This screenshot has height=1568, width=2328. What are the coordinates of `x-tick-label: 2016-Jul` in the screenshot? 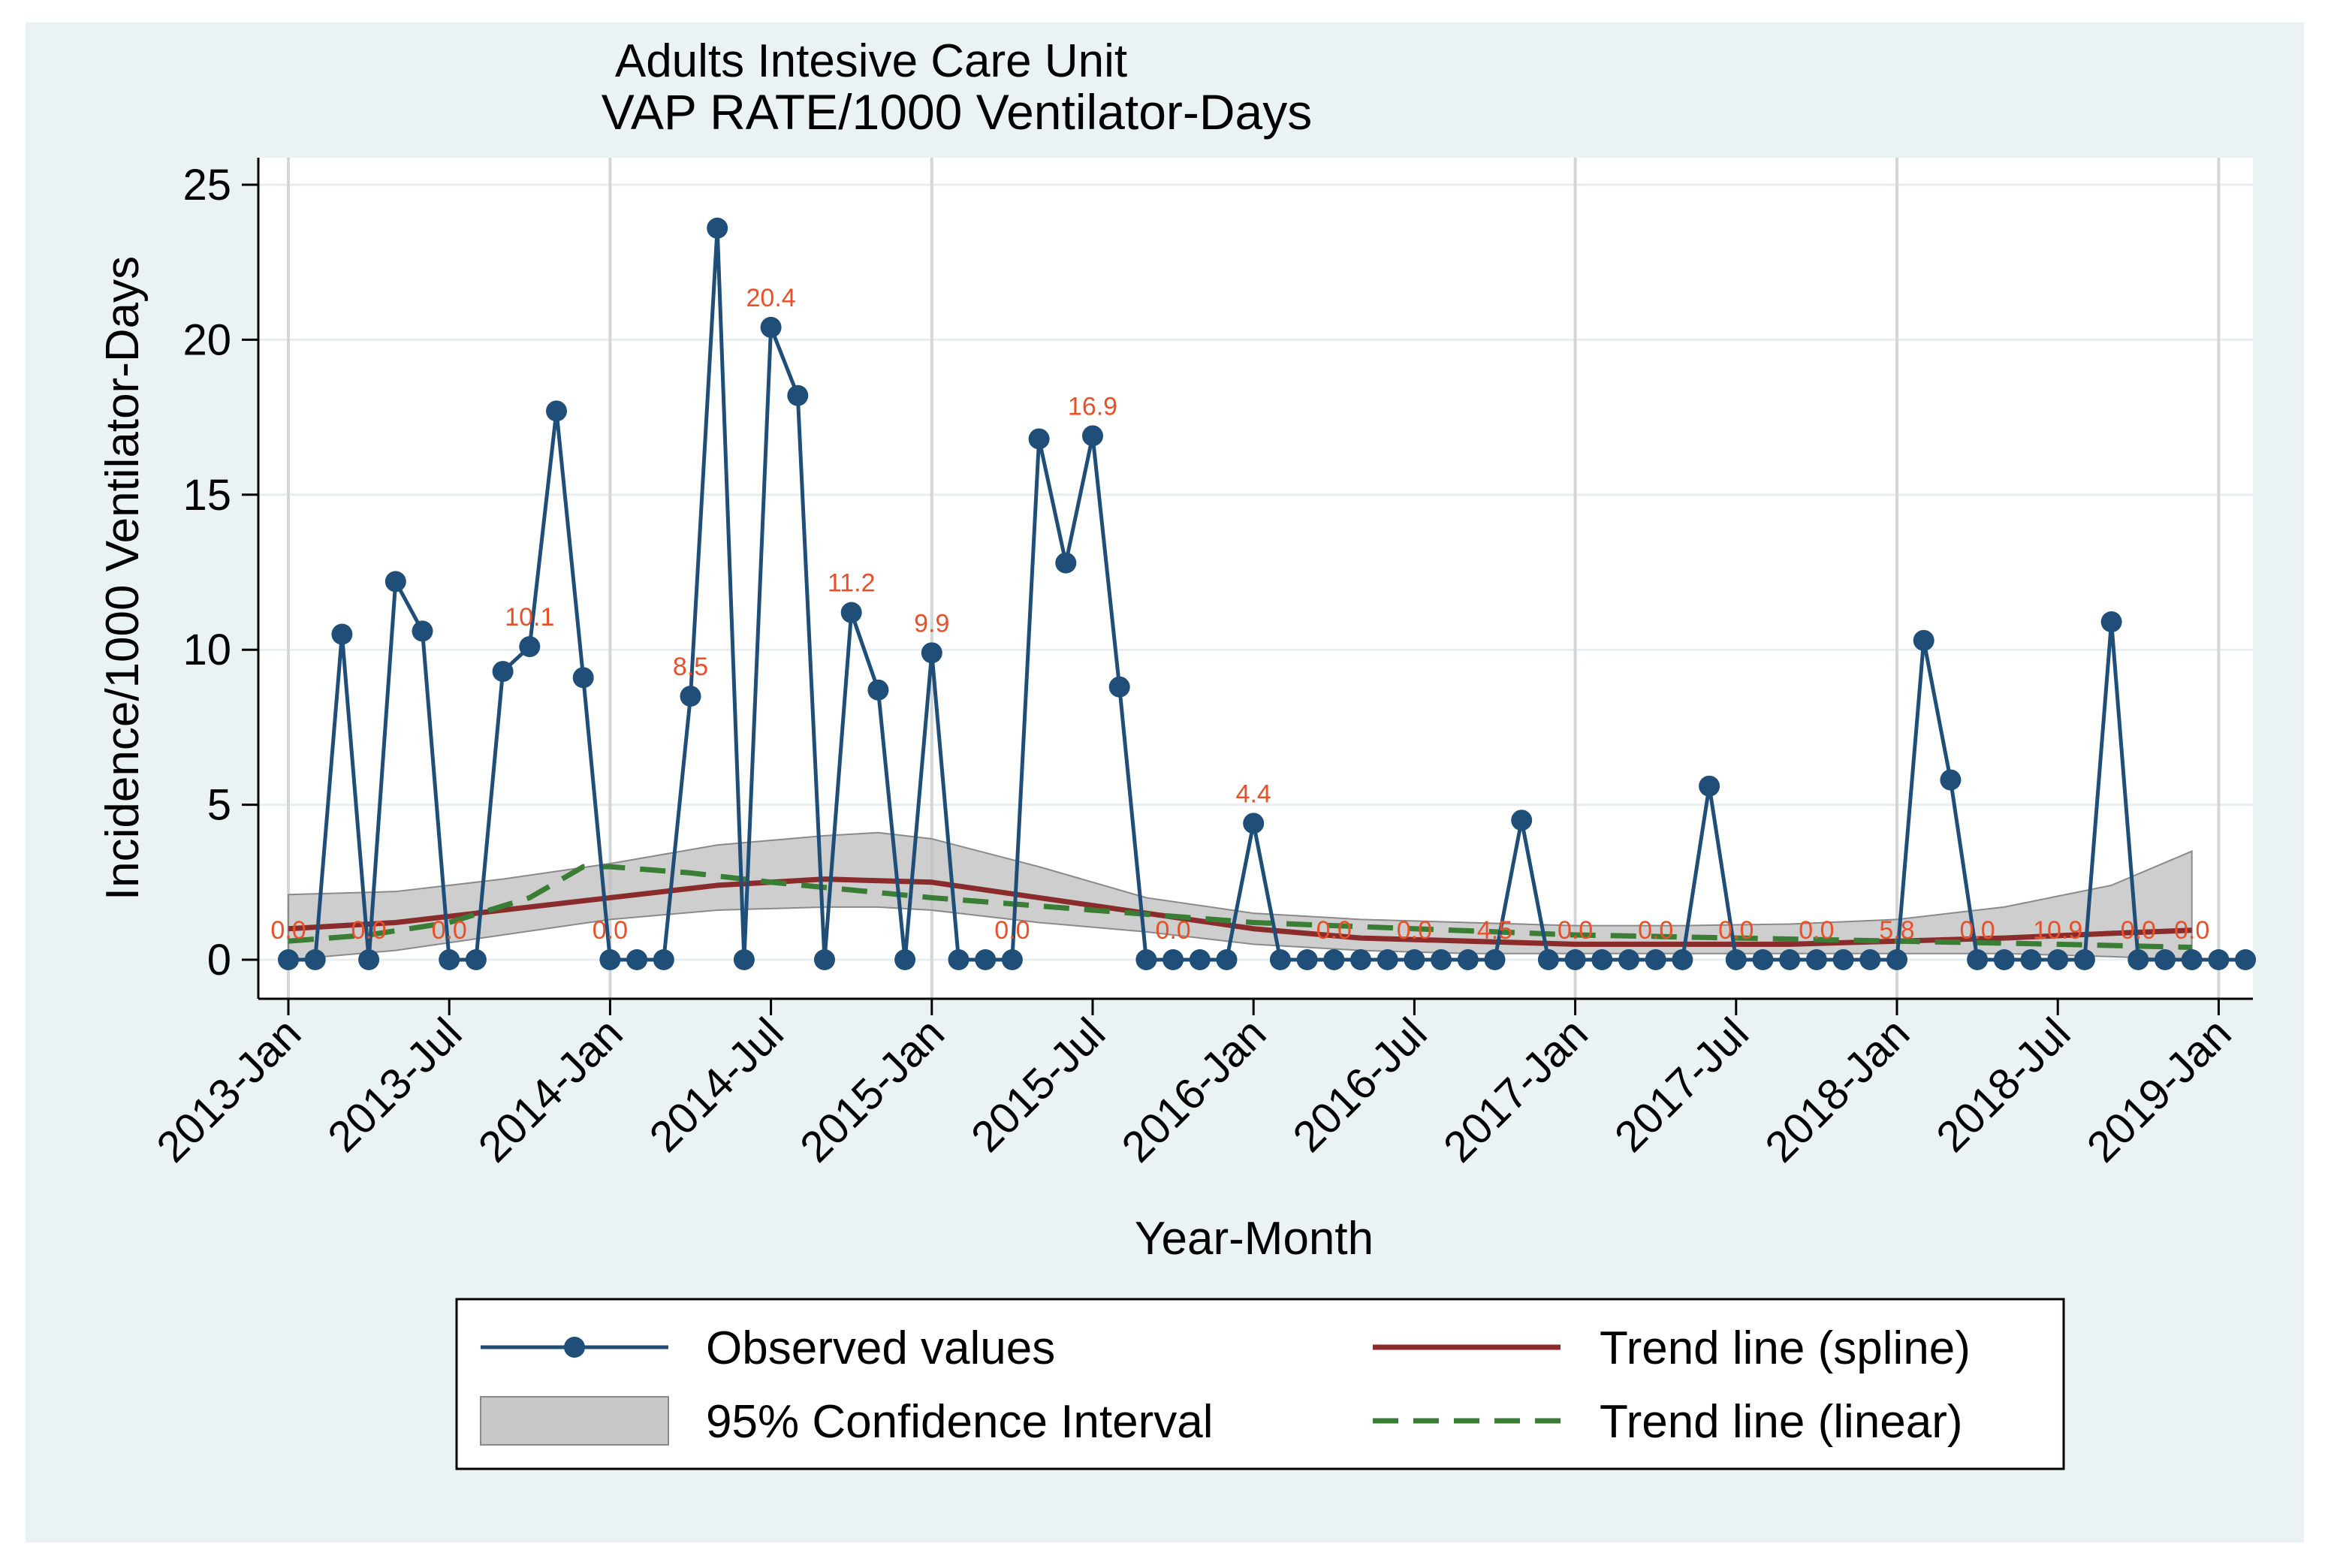 It's located at (1359, 1085).